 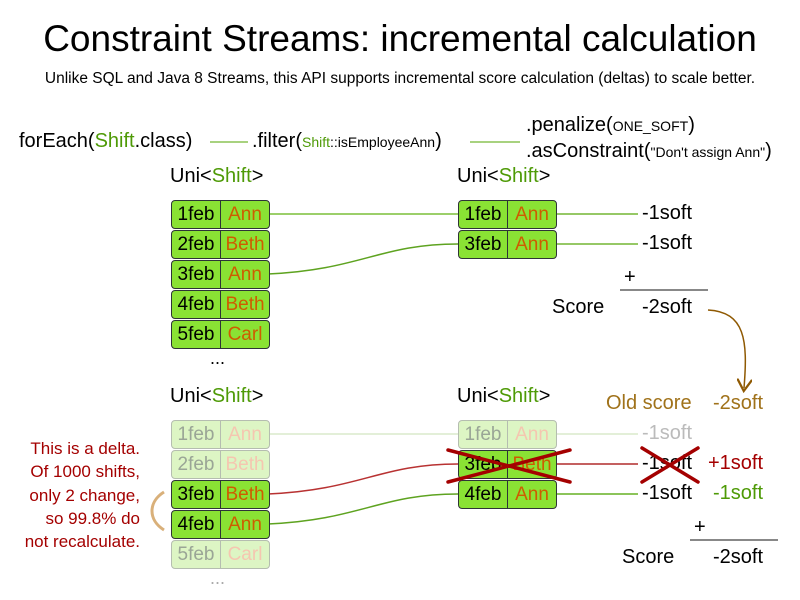 I want to click on carry-arrow, so click(x=726, y=348).